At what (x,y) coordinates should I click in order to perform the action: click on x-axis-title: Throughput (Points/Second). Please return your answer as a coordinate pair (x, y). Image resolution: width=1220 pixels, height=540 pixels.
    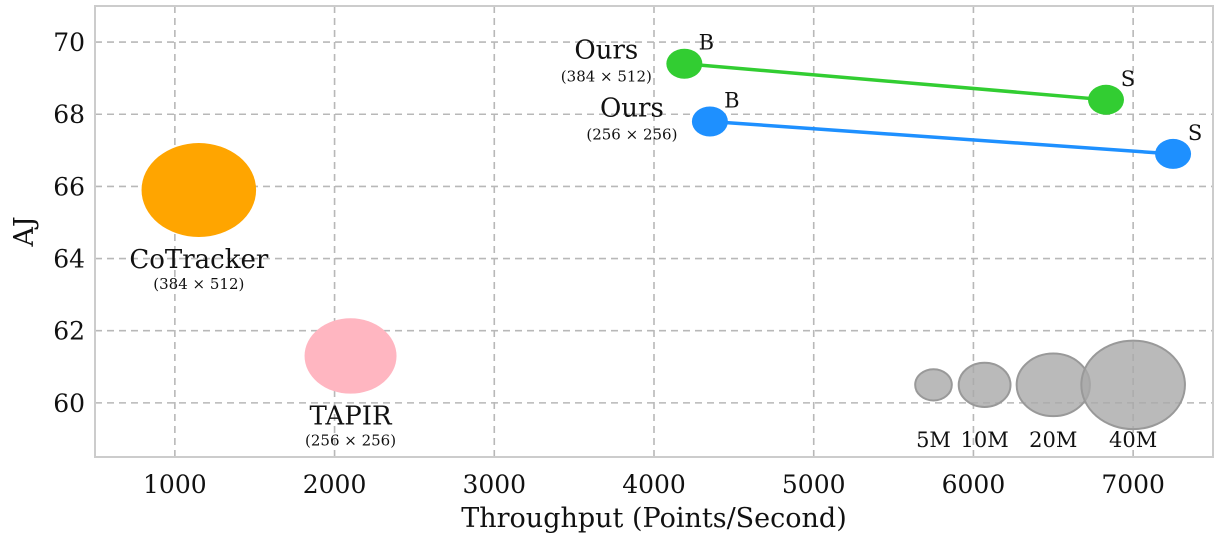
    Looking at the image, I should click on (653, 518).